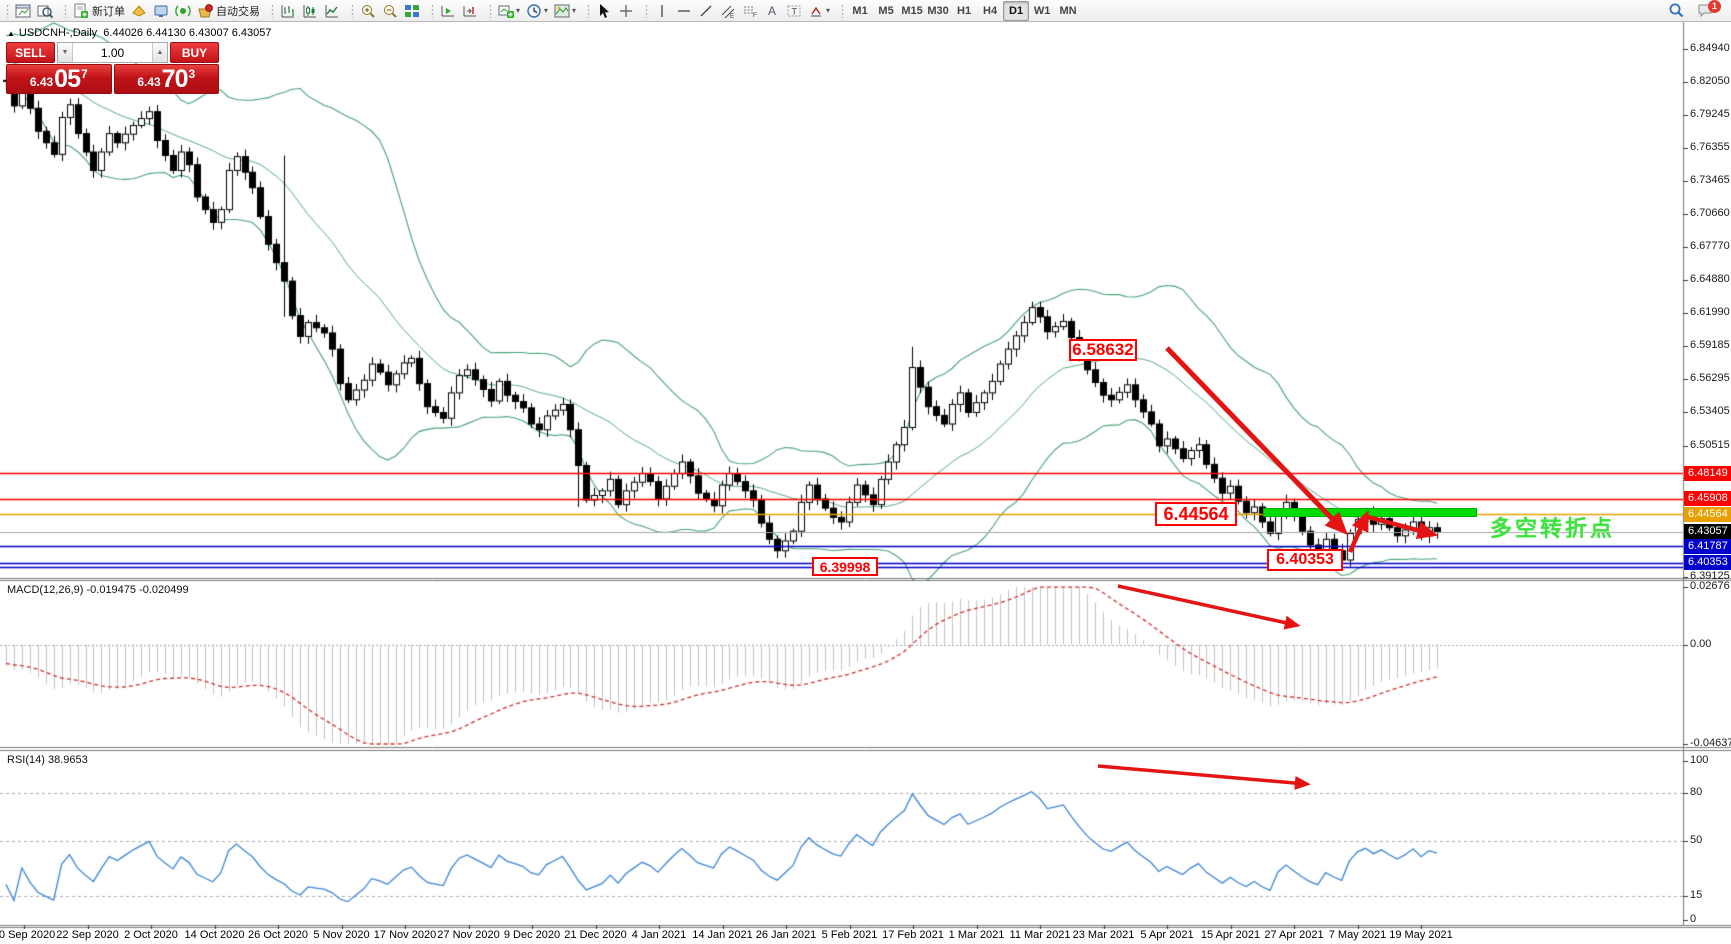 This screenshot has width=1731, height=944. I want to click on periods-caret-icon: ▾, so click(546, 10).